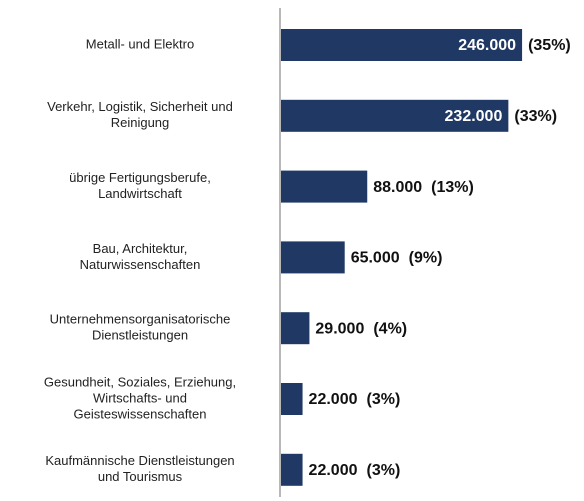 This screenshot has width=584, height=501. I want to click on category-label: Metall- und Elektro, so click(140, 43).